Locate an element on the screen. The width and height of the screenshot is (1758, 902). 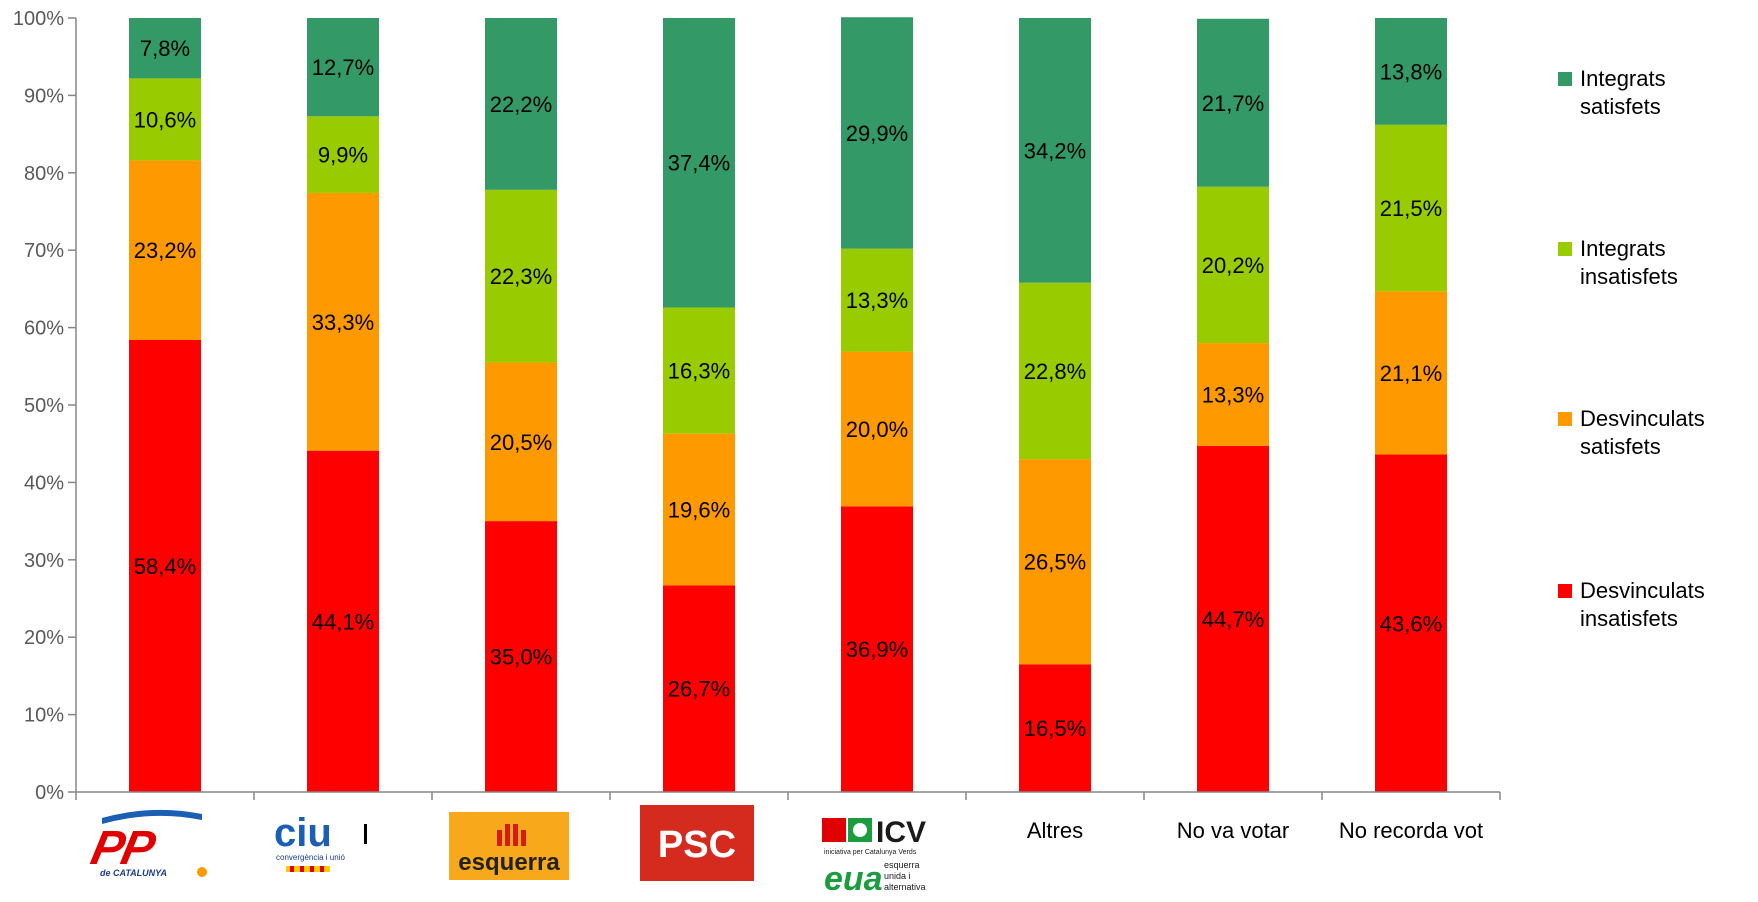
data-label: 7,8% is located at coordinates (165, 48).